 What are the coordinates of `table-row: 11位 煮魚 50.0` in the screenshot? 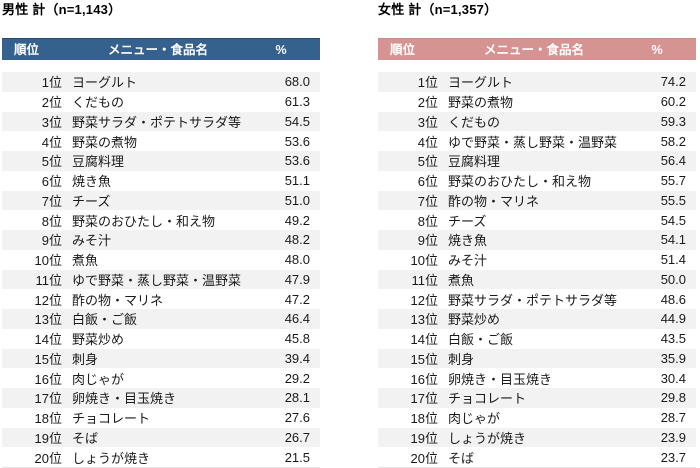 It's located at (537, 279).